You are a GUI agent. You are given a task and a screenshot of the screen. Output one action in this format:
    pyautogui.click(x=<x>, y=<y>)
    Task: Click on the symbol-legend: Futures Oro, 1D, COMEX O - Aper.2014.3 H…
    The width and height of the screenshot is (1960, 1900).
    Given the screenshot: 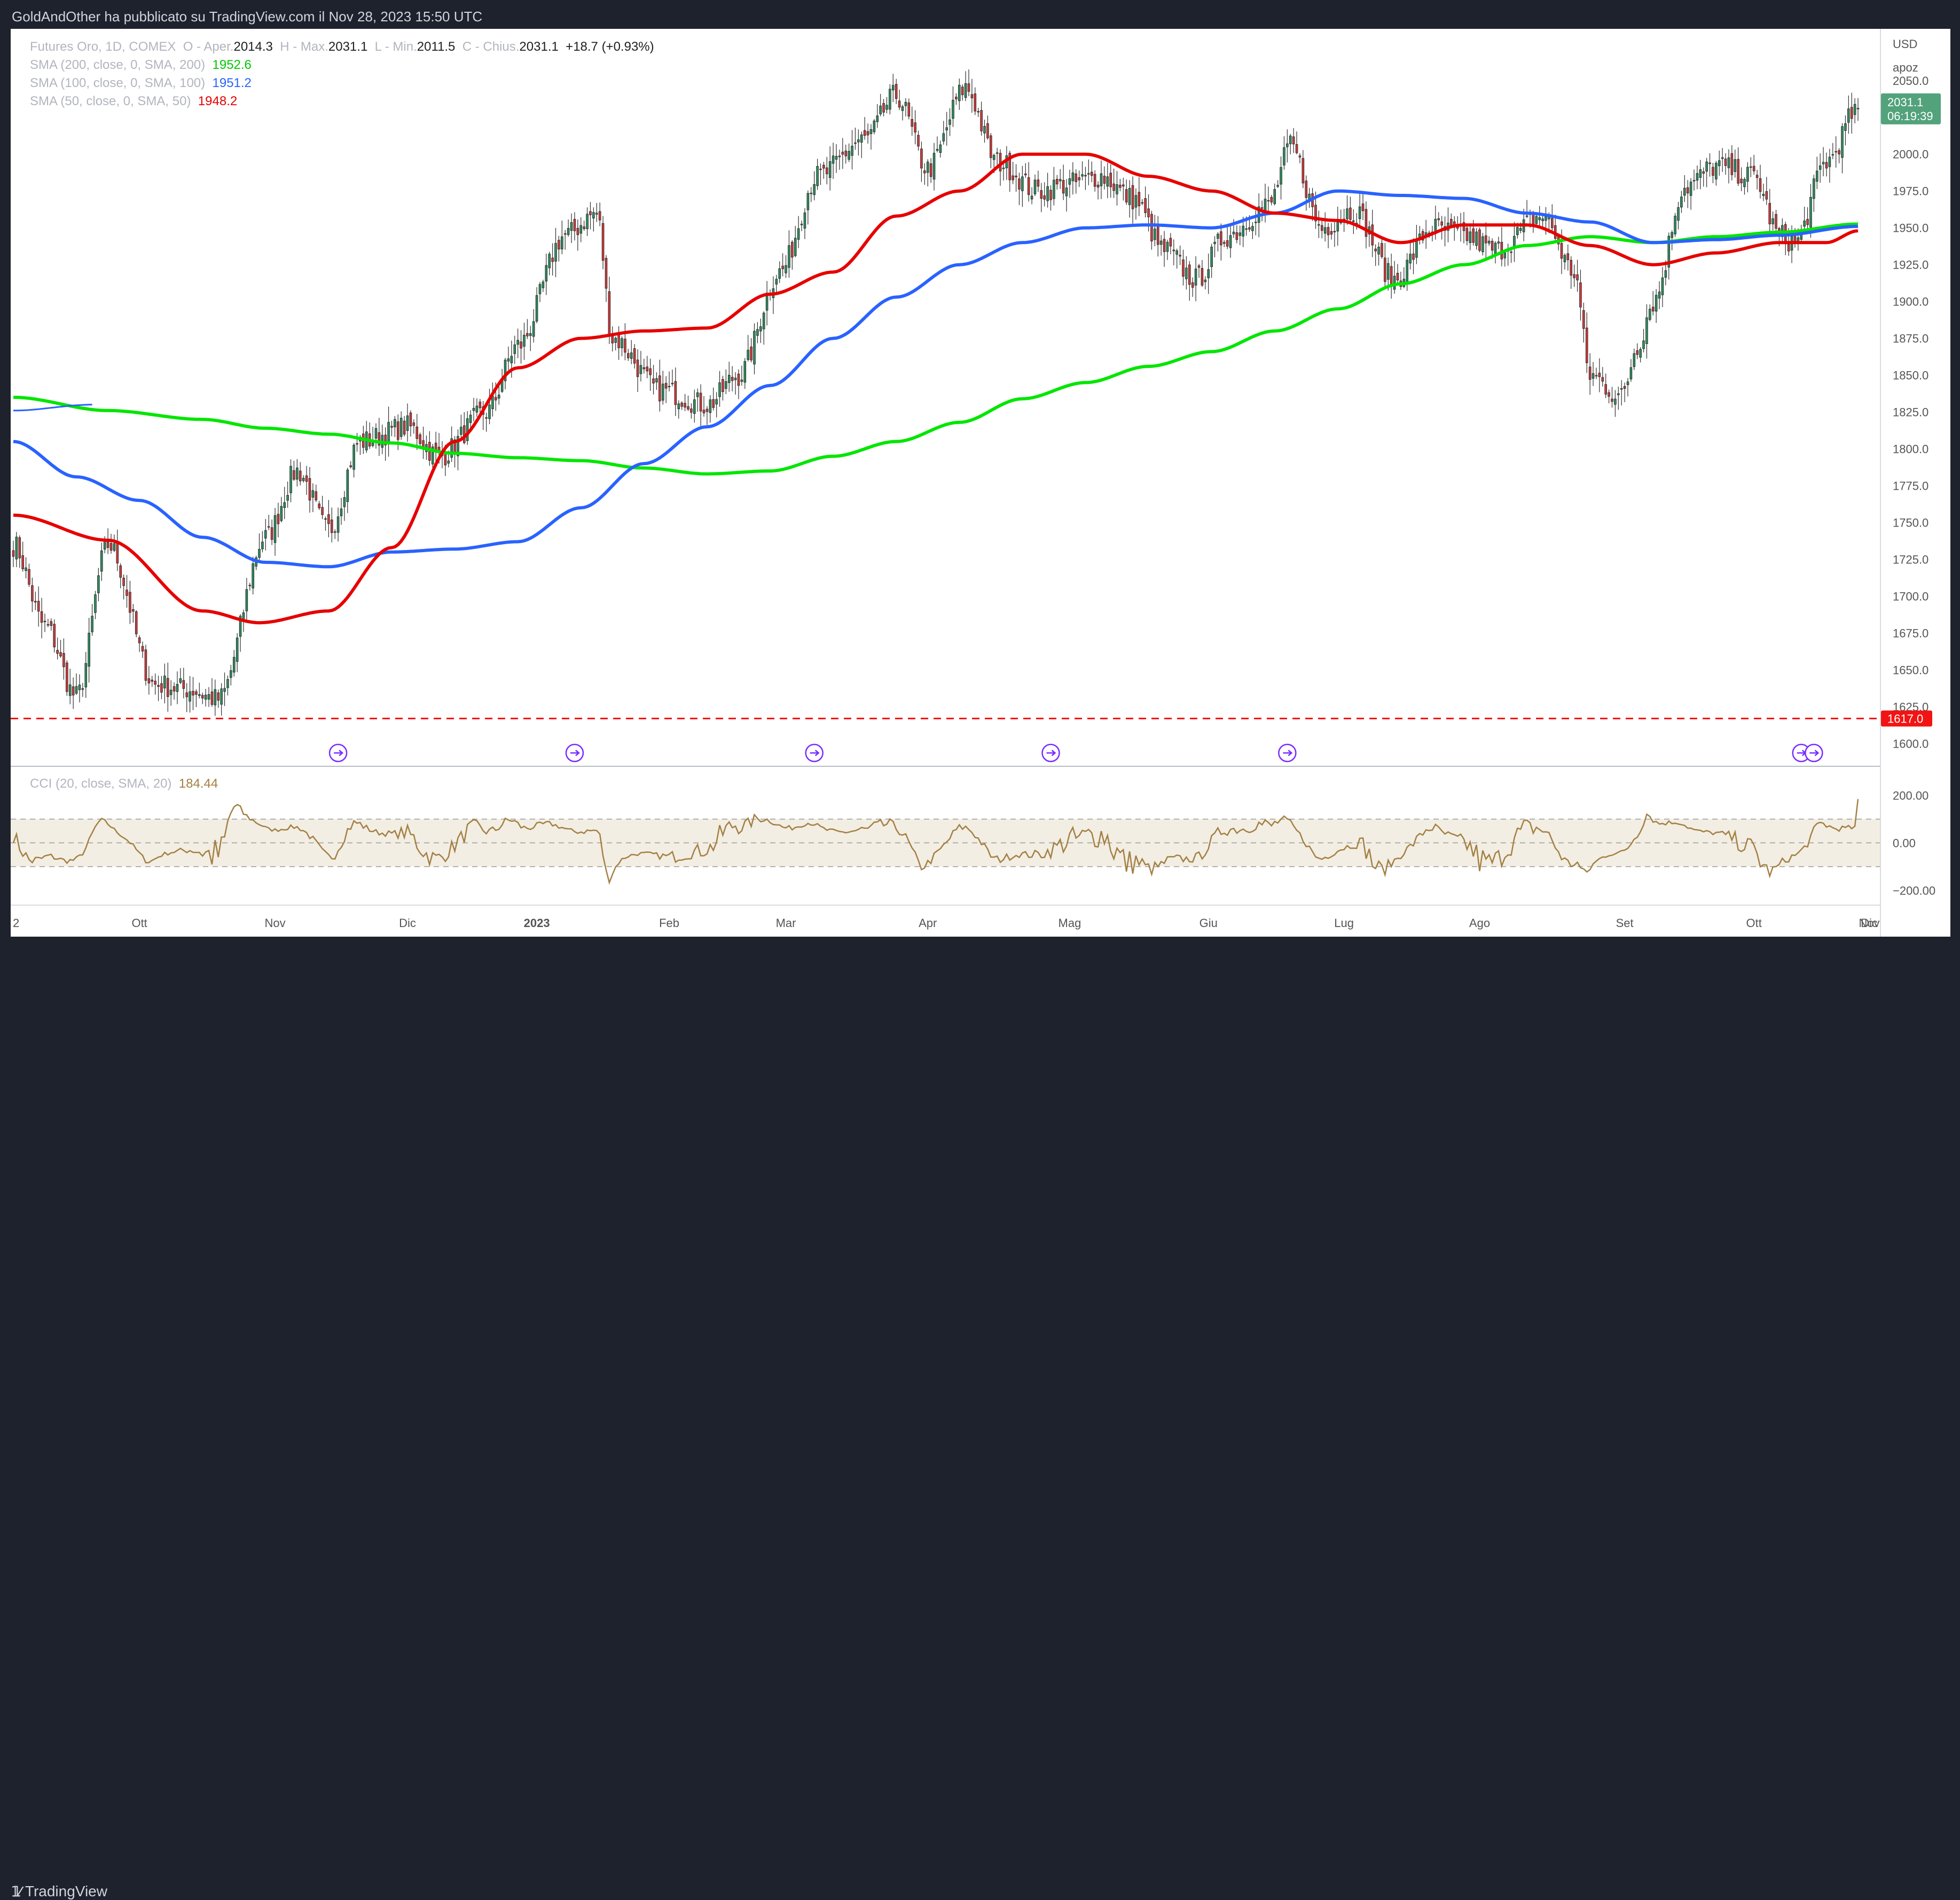 What is the action you would take?
    pyautogui.click(x=342, y=47)
    